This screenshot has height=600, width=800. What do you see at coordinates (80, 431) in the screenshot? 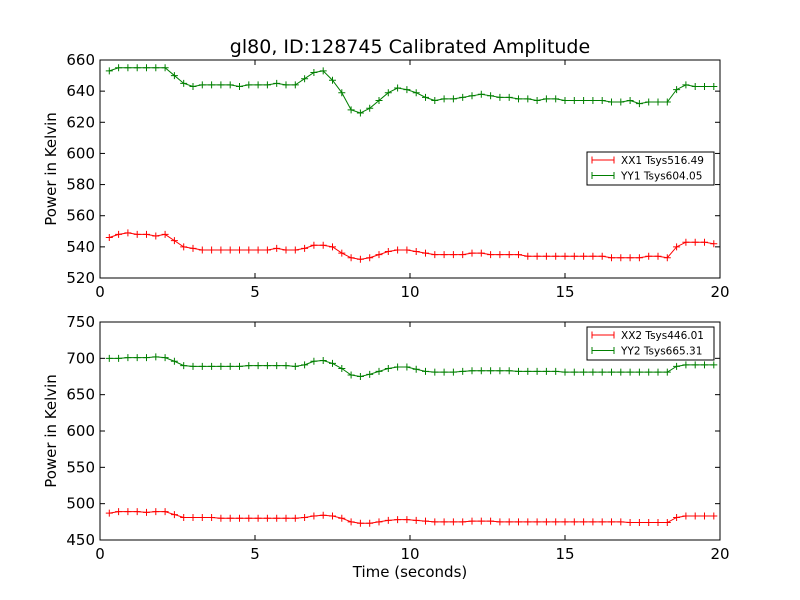
I see `y-tick-label: 600` at bounding box center [80, 431].